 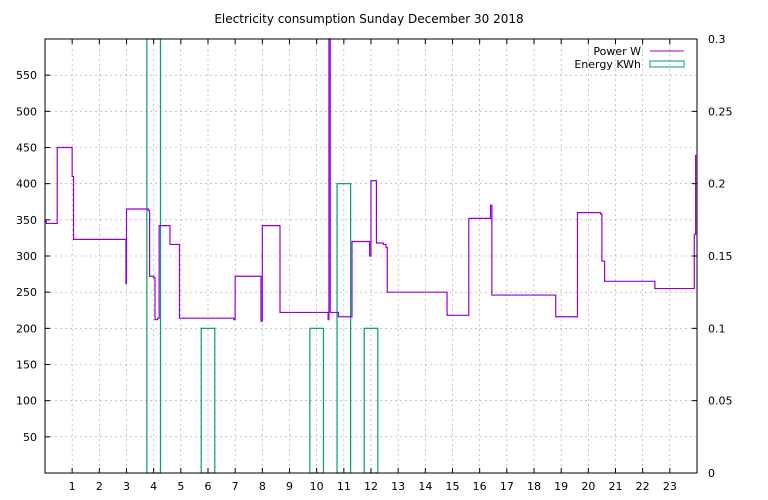 I want to click on x-tick-label: 23, so click(x=670, y=486).